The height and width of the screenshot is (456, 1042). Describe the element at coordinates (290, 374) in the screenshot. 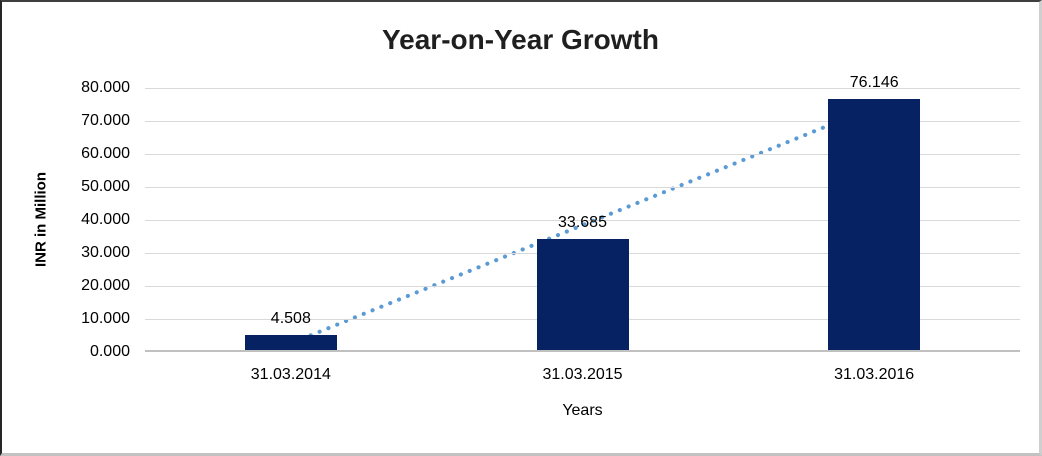

I see `x-category-label: 31.03.2014` at that location.